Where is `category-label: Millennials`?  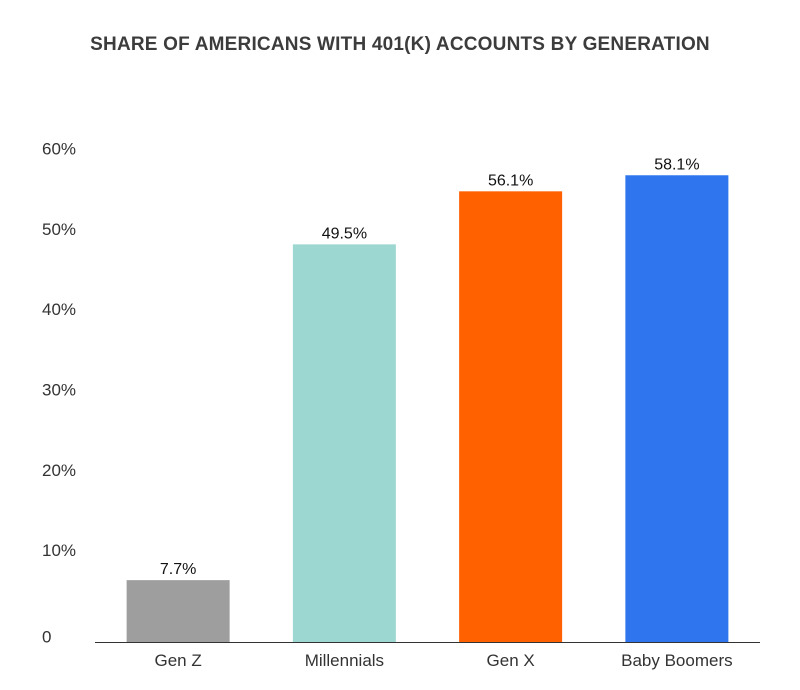 category-label: Millennials is located at coordinates (344, 660).